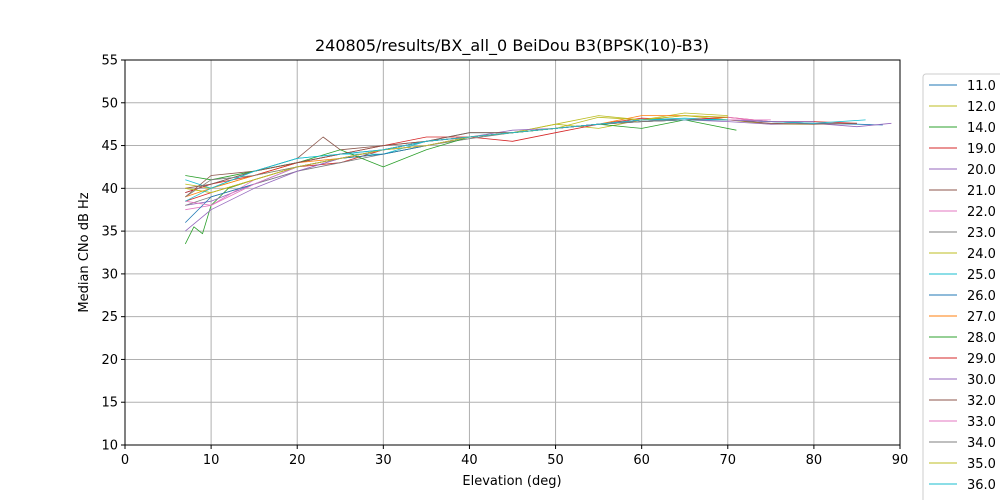 The height and width of the screenshot is (500, 1000). What do you see at coordinates (981, 485) in the screenshot?
I see `legend-label: 36.0` at bounding box center [981, 485].